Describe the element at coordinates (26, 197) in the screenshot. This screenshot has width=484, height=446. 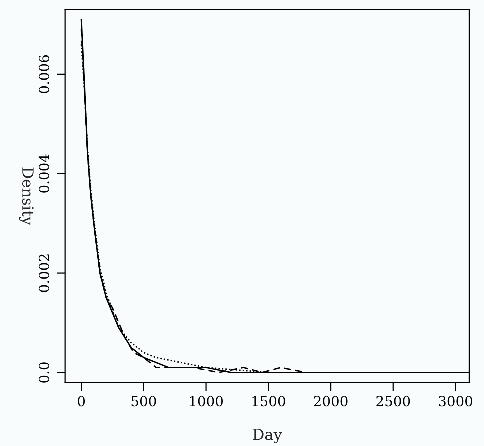
I see `y-axis-title: Density` at that location.